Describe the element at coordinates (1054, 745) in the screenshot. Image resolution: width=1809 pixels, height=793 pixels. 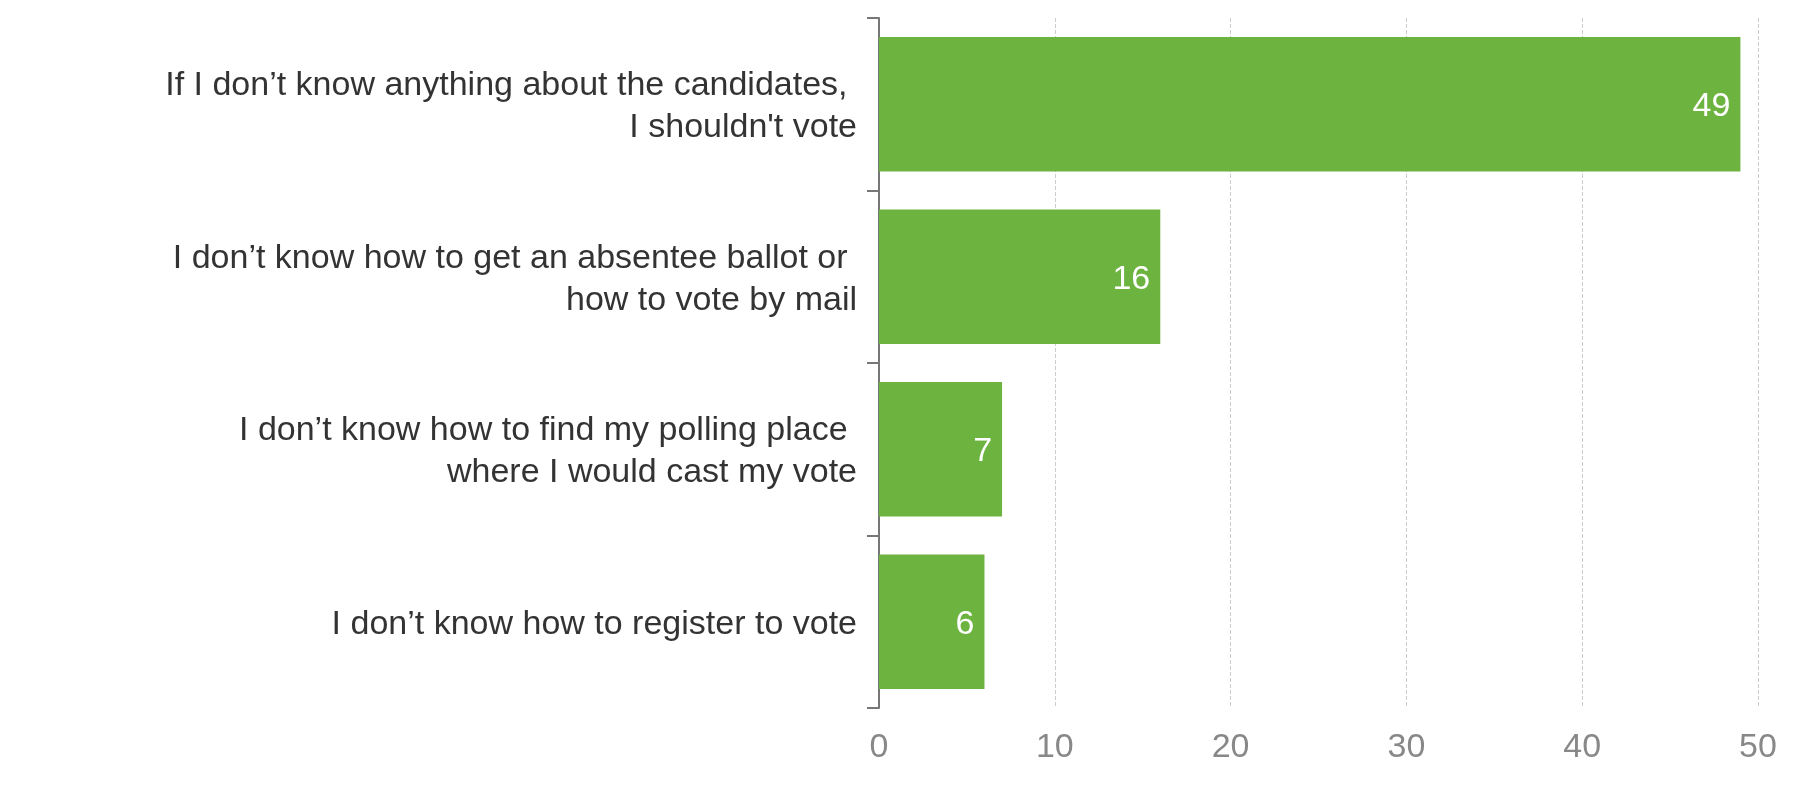
I see `x-tick-label: 10` at that location.